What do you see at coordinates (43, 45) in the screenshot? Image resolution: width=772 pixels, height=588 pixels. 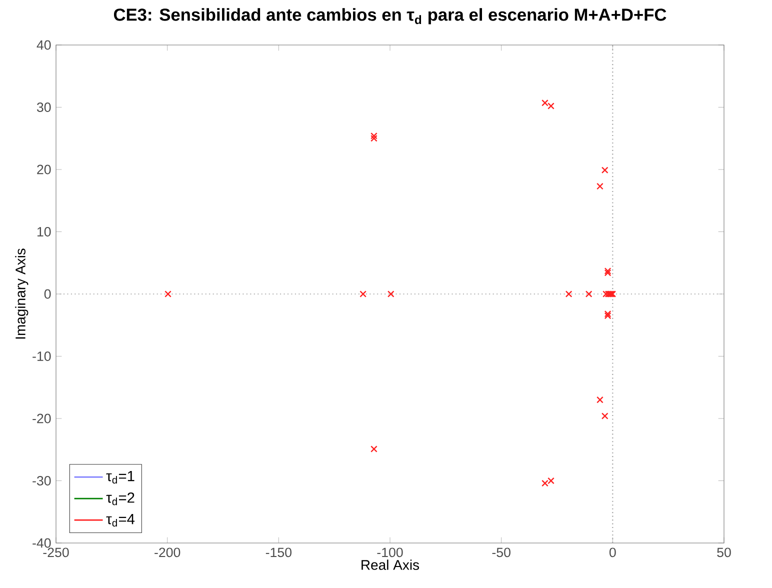 I see `y-tick-label: 40` at bounding box center [43, 45].